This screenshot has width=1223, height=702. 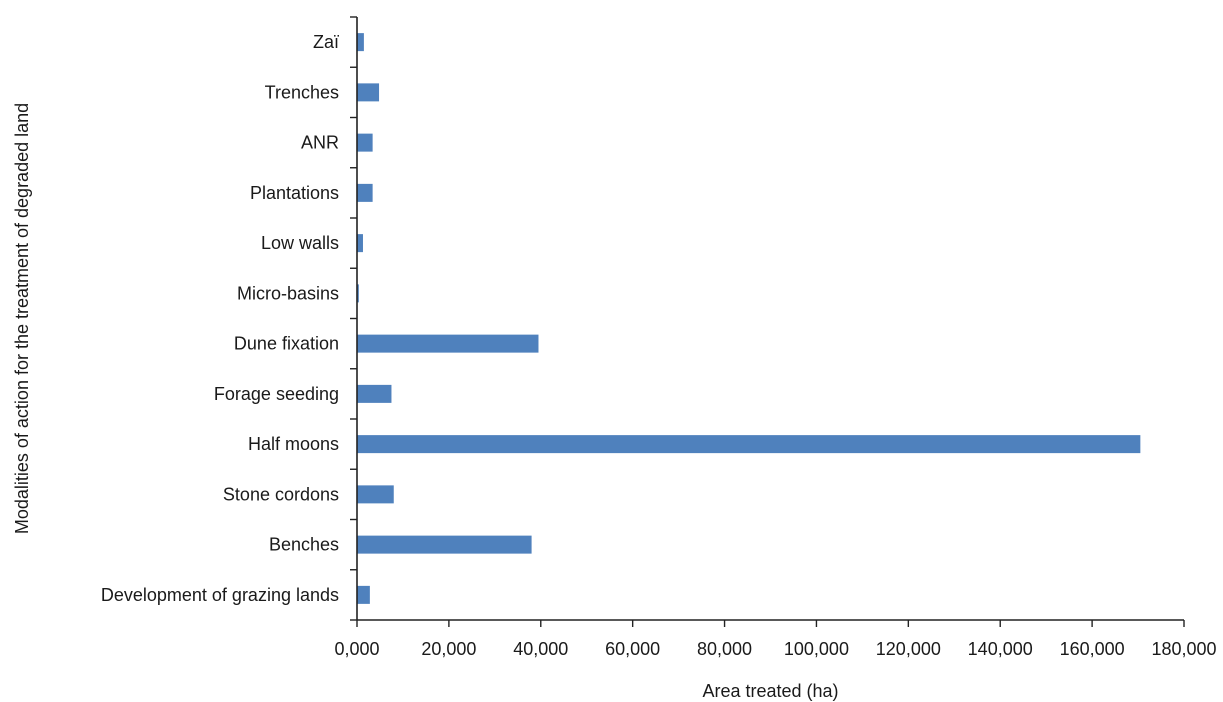 What do you see at coordinates (304, 545) in the screenshot?
I see `category-label: Benches` at bounding box center [304, 545].